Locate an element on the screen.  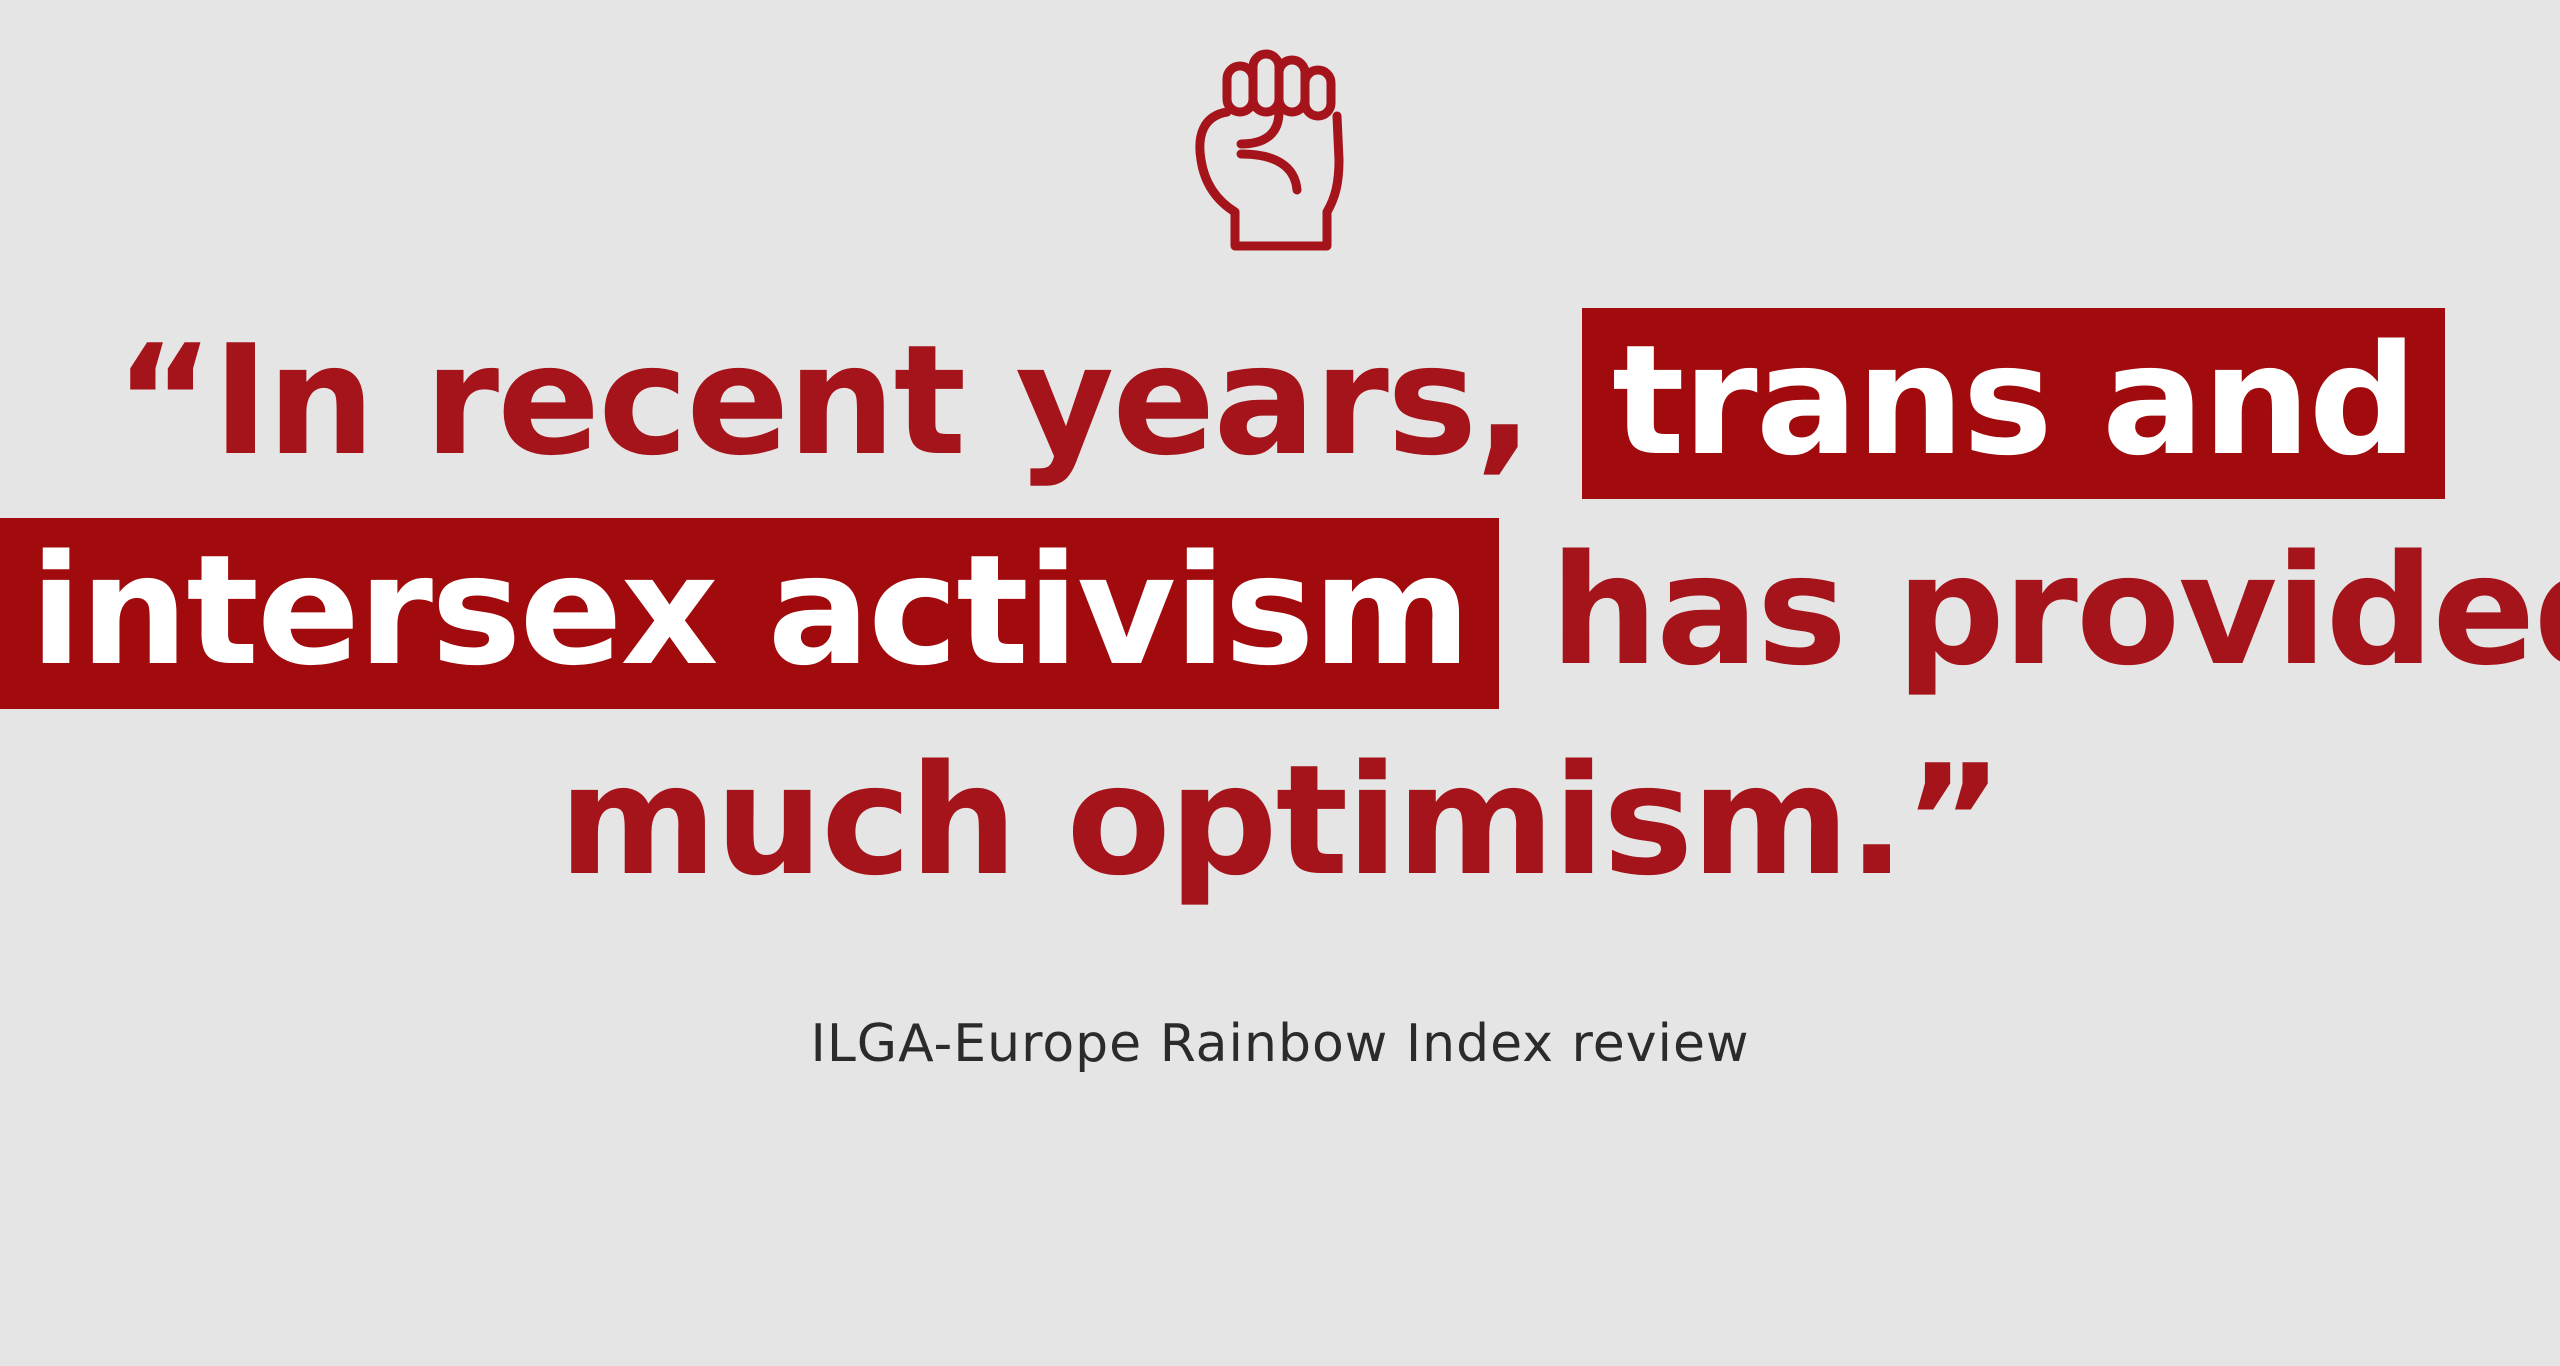
quote-highlight-2: intersex activism is located at coordinates (750, 613).